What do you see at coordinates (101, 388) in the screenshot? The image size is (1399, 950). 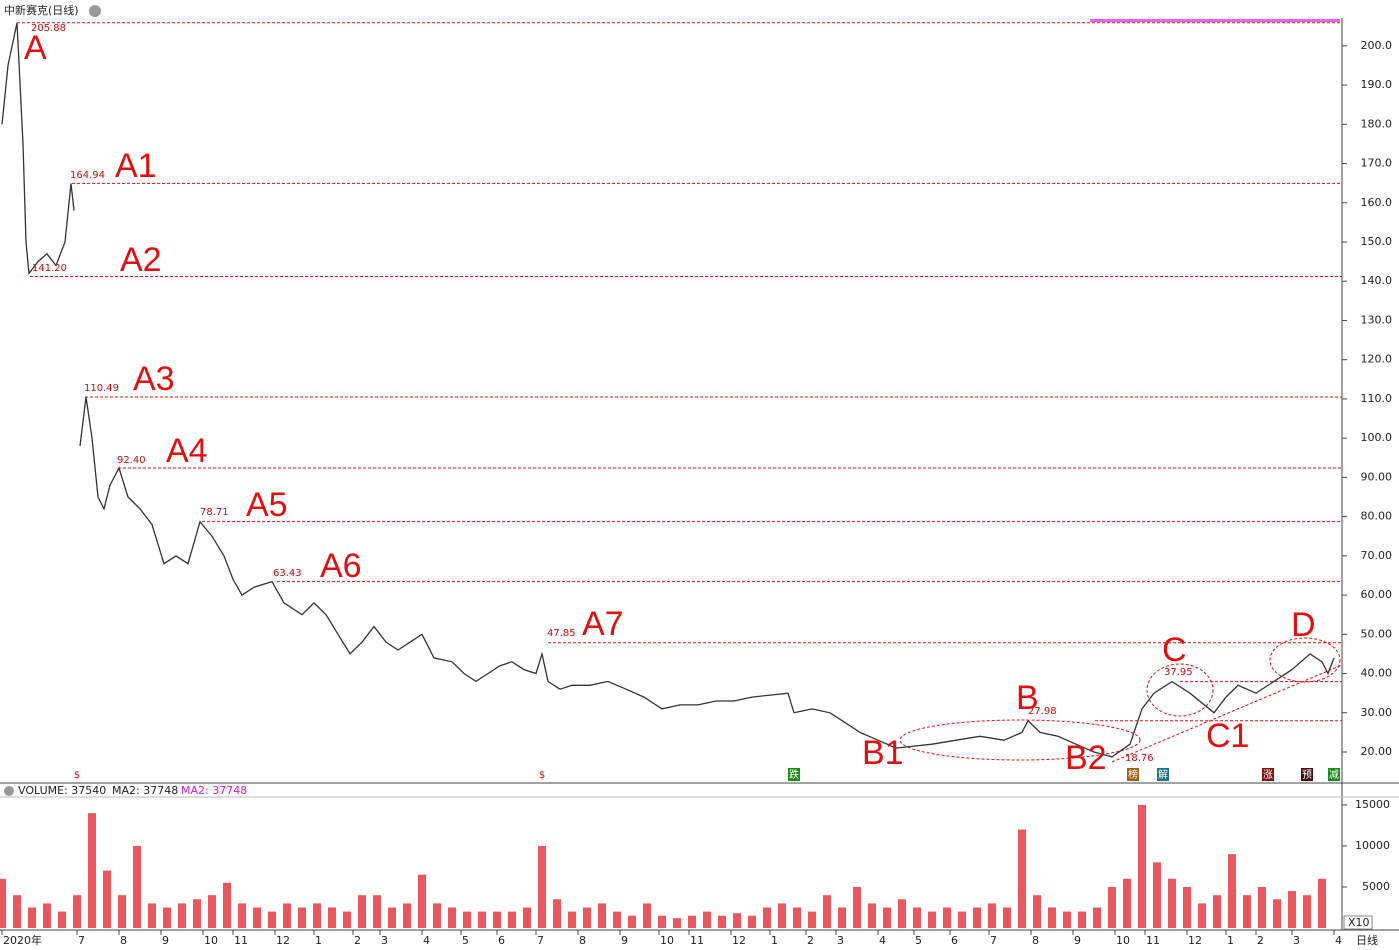 I see `value-label: 110.49` at bounding box center [101, 388].